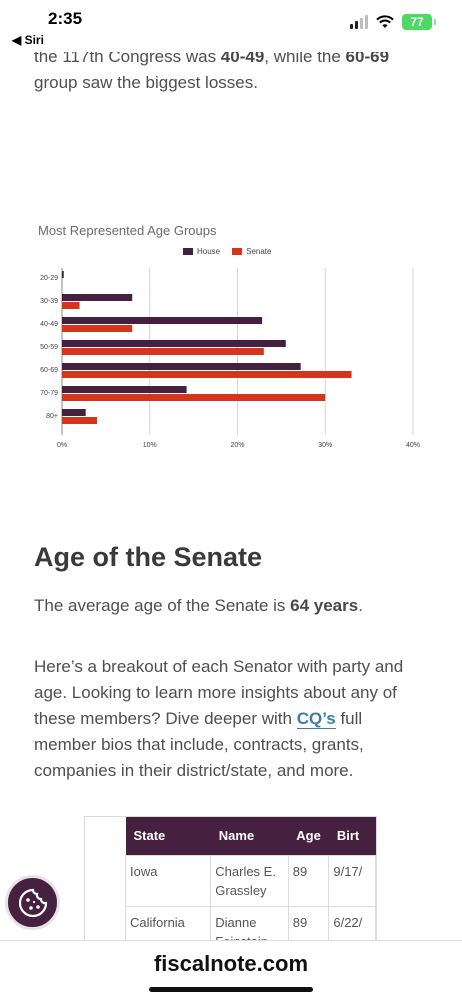 The image size is (462, 1000). I want to click on legend-house-label: House, so click(209, 251).